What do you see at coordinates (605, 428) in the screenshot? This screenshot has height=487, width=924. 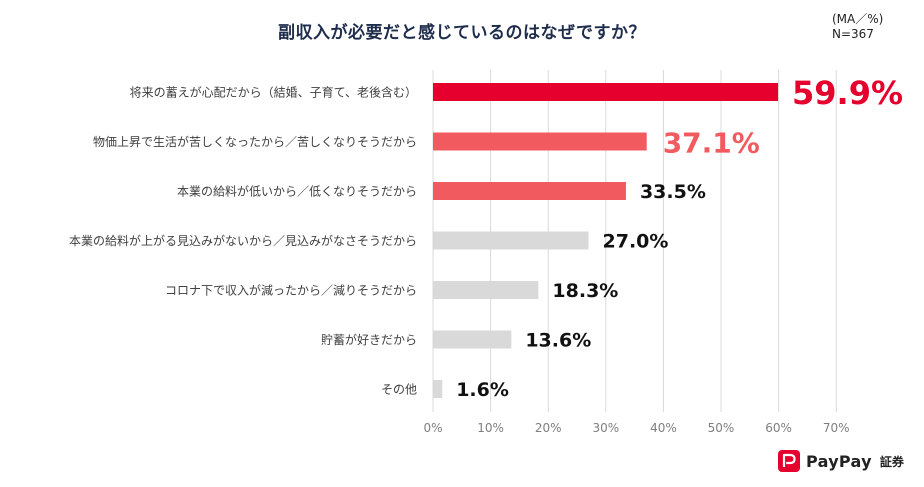 I see `x-tick-label: 30%` at bounding box center [605, 428].